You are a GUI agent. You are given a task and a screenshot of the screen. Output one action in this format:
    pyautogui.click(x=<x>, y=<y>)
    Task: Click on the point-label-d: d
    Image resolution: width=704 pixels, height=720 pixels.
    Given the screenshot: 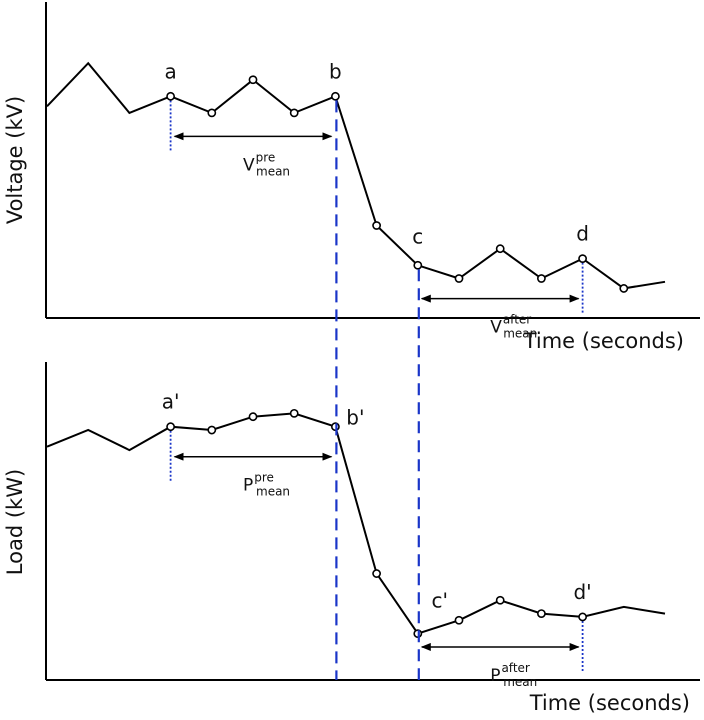 What is the action you would take?
    pyautogui.click(x=582, y=234)
    